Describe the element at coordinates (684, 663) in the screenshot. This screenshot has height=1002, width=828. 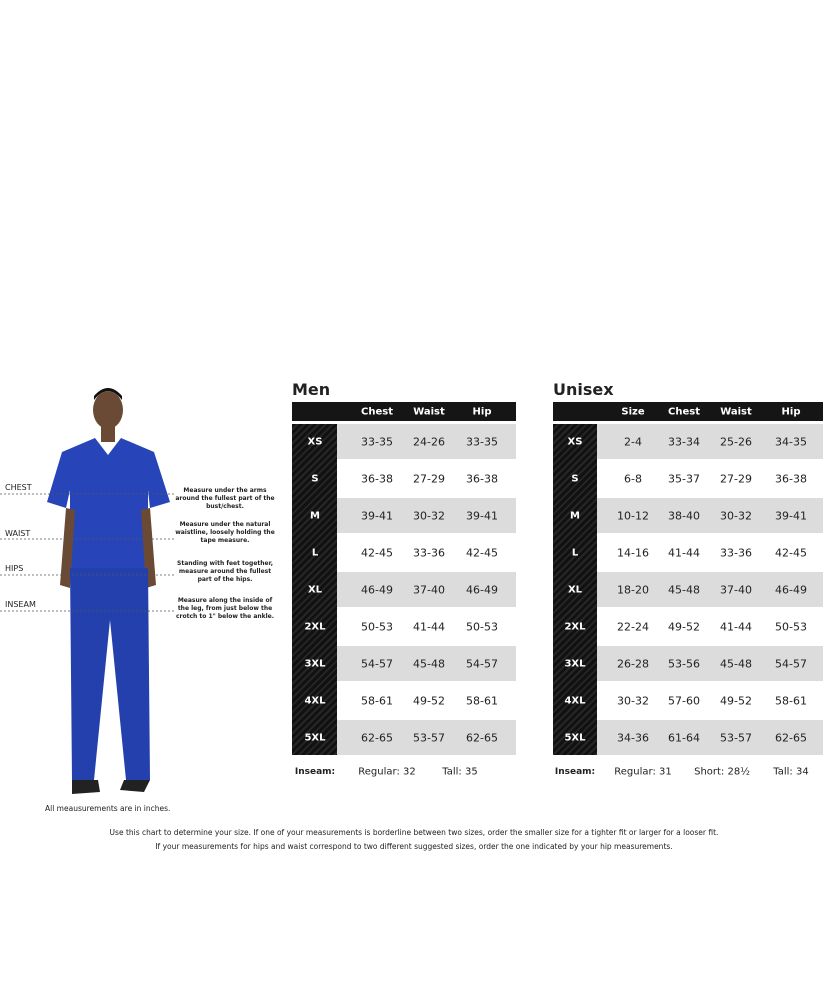
I see `cell: 53-56` at that location.